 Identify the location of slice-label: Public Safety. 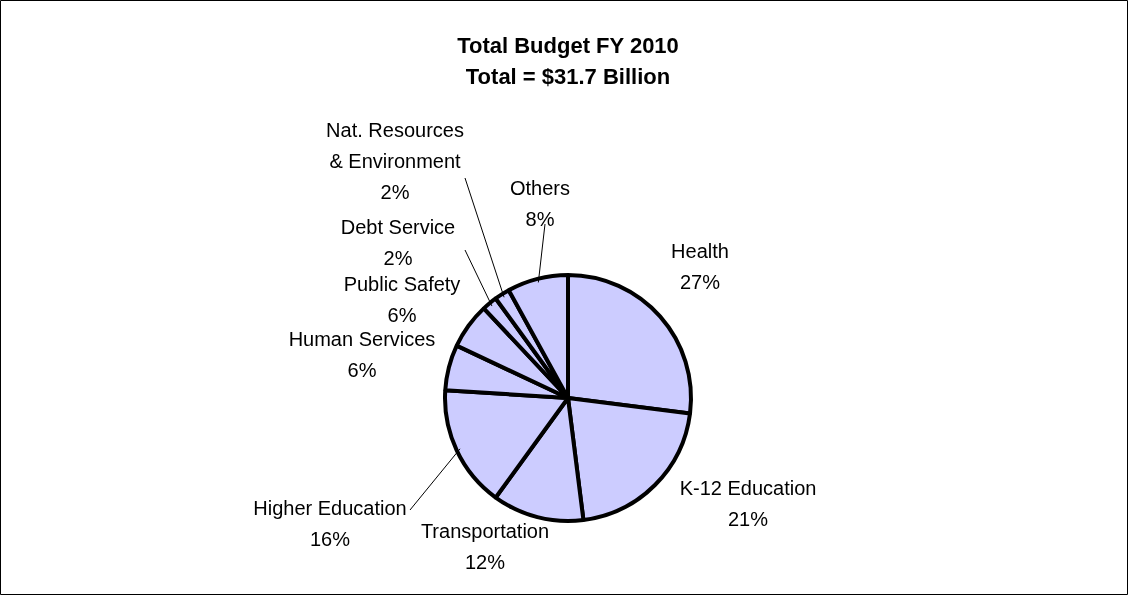
(402, 284).